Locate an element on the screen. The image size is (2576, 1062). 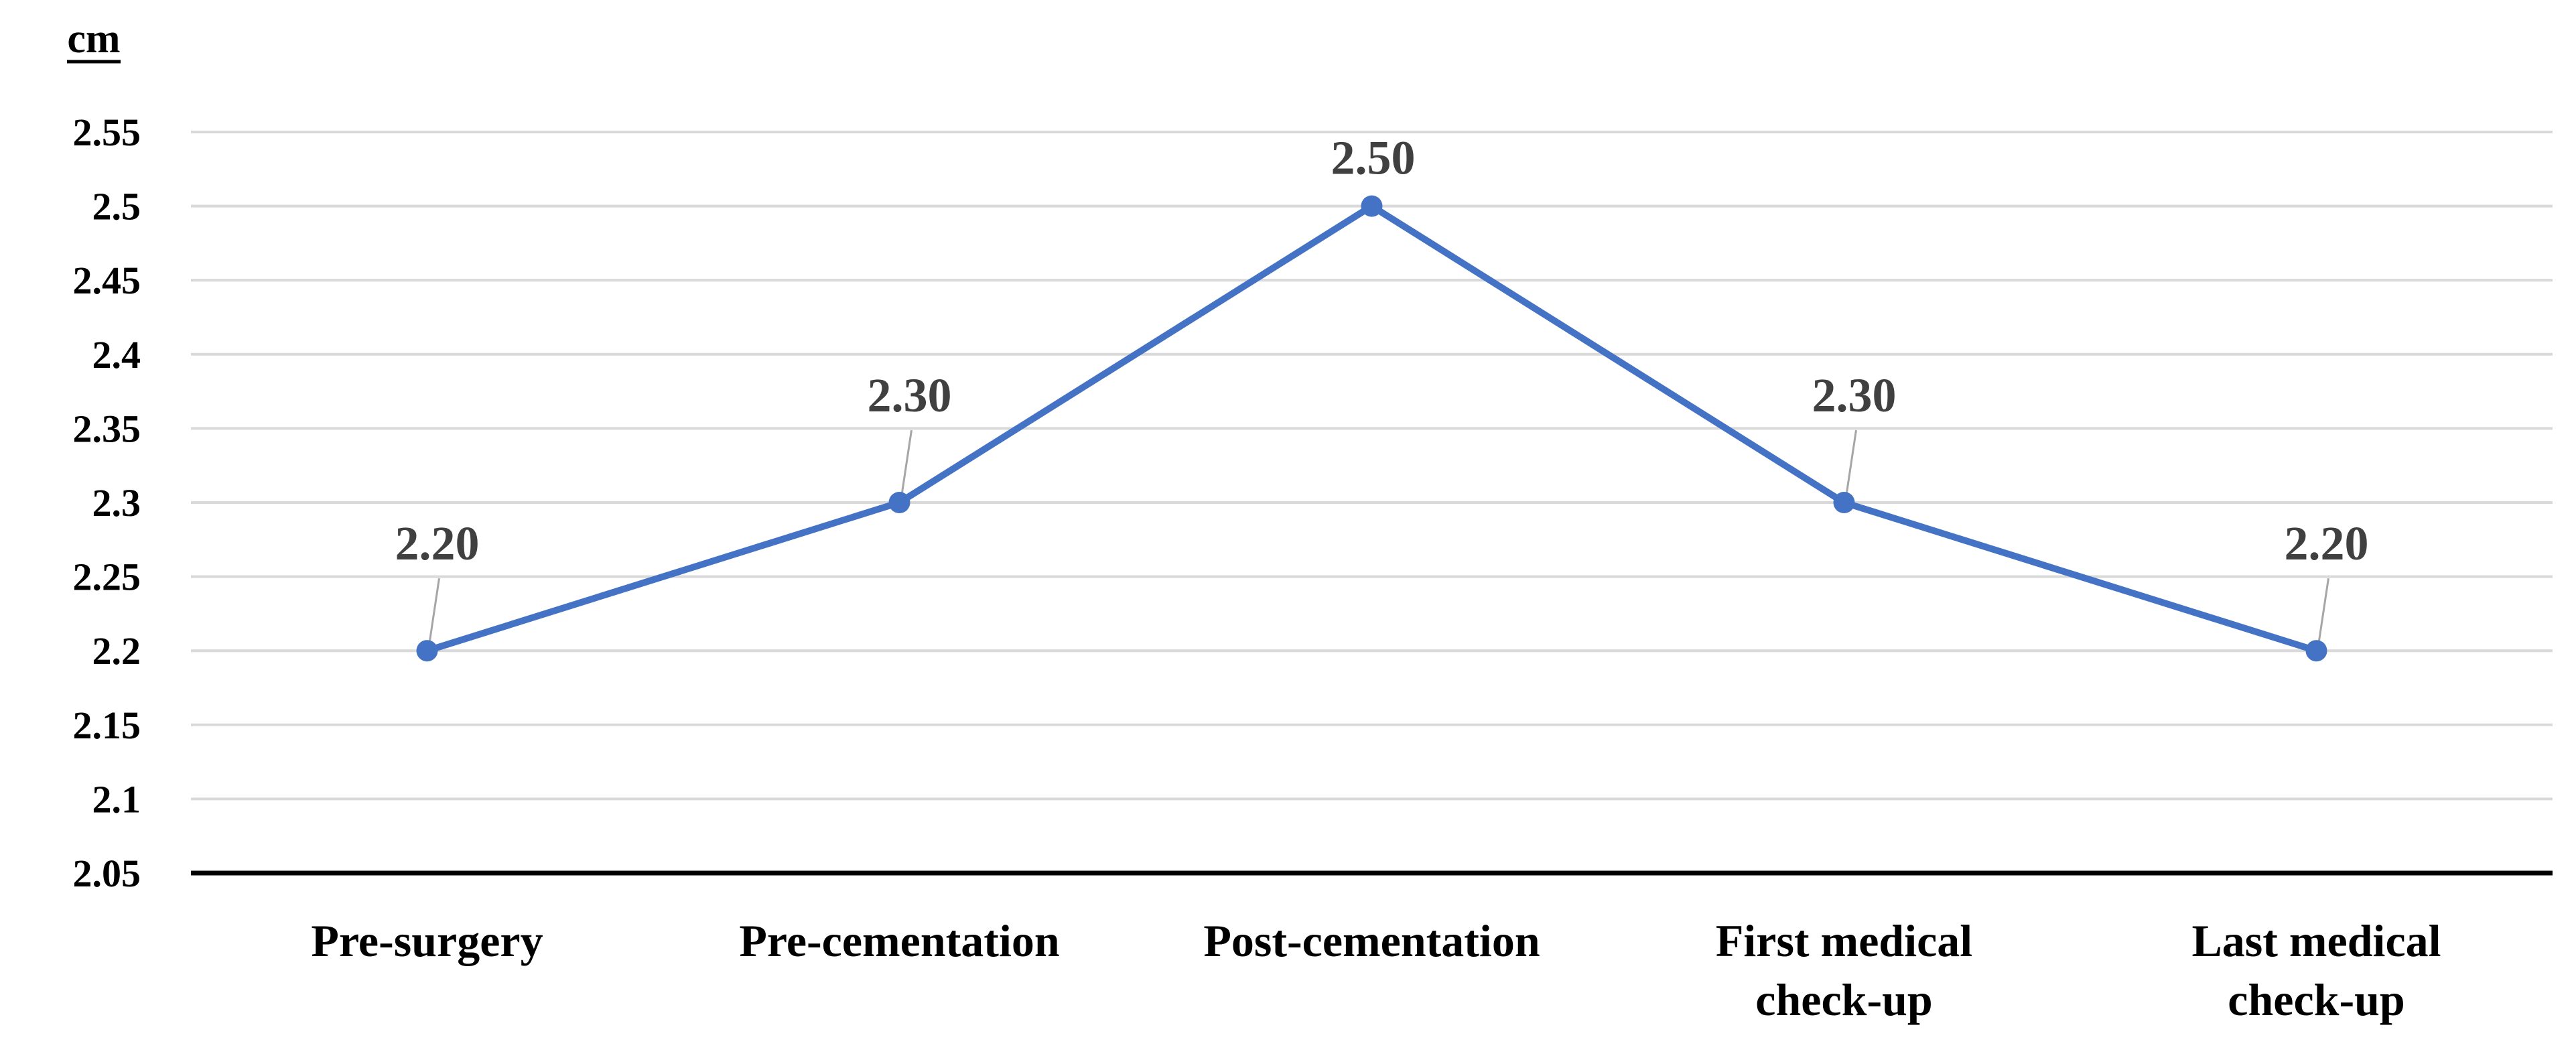
x-category-label: Last medical check-up is located at coordinates (2316, 970).